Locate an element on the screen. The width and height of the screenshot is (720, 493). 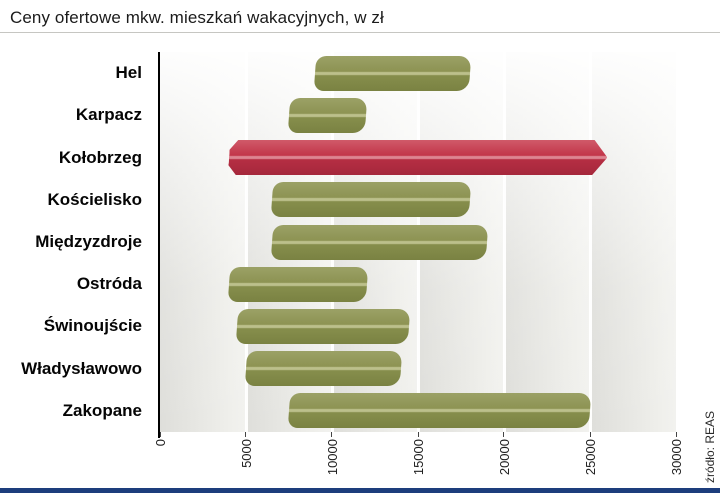
bar-zakopane is located at coordinates (439, 411).